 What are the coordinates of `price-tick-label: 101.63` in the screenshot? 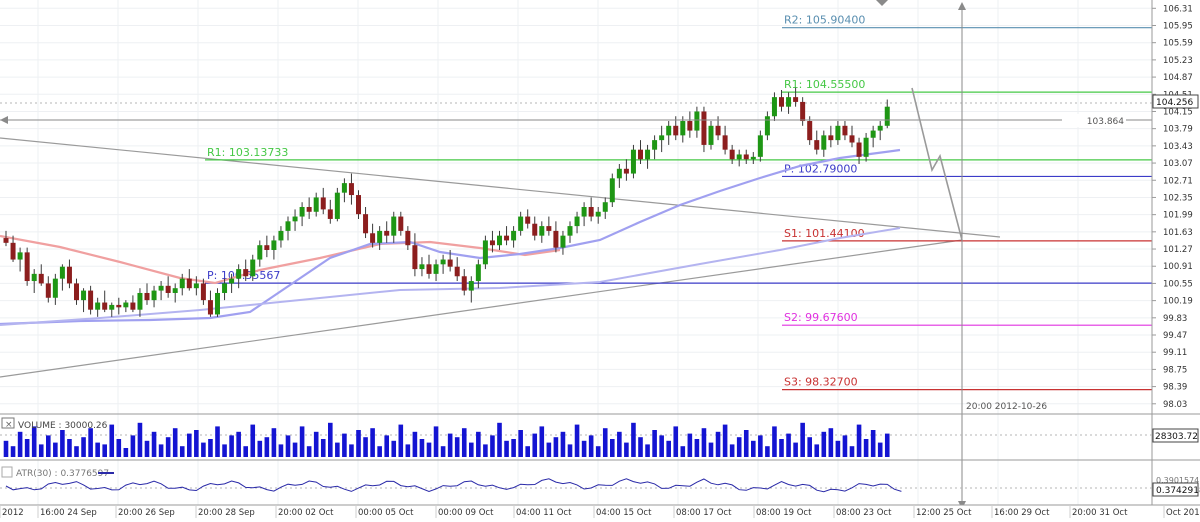 It's located at (1178, 233).